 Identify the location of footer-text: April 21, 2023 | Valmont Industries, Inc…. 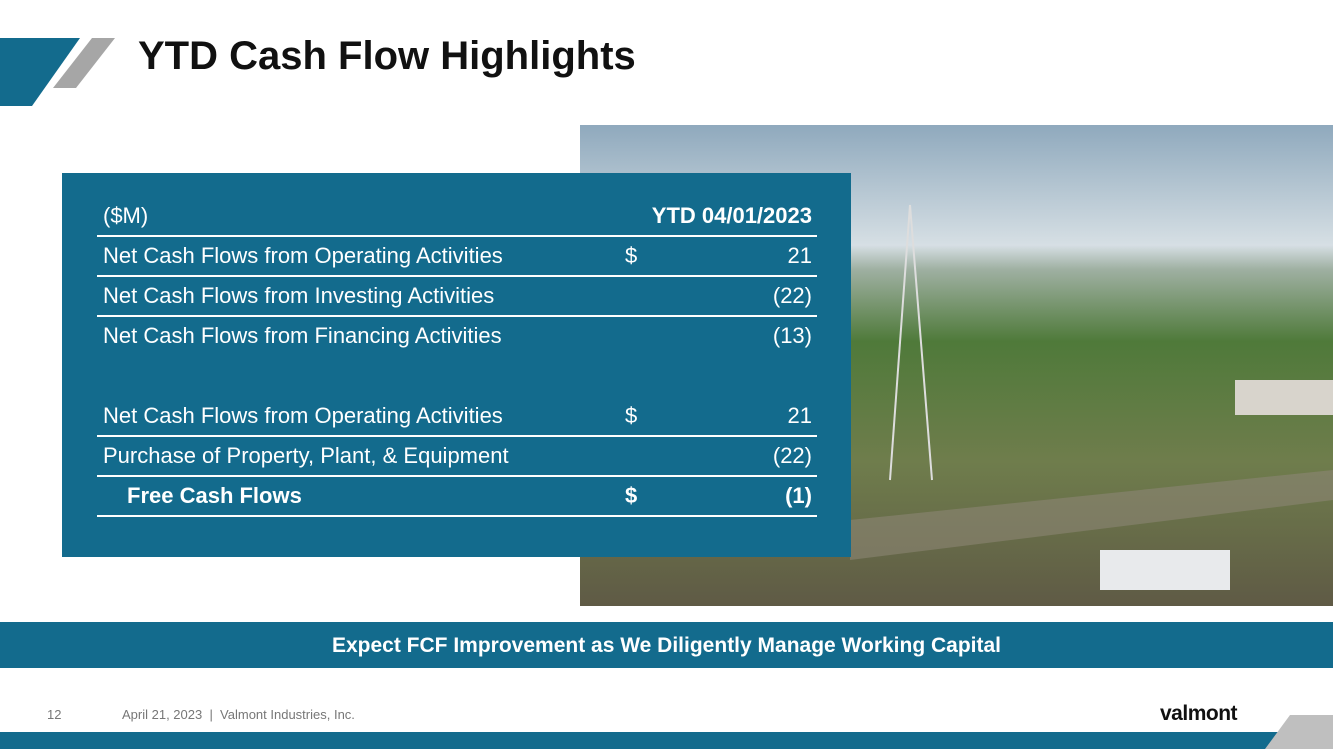
(238, 714).